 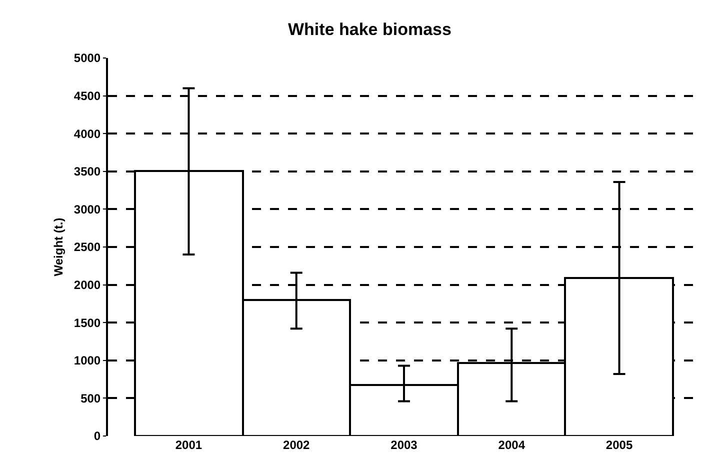 I want to click on x-tick-label: 2005, so click(x=619, y=445).